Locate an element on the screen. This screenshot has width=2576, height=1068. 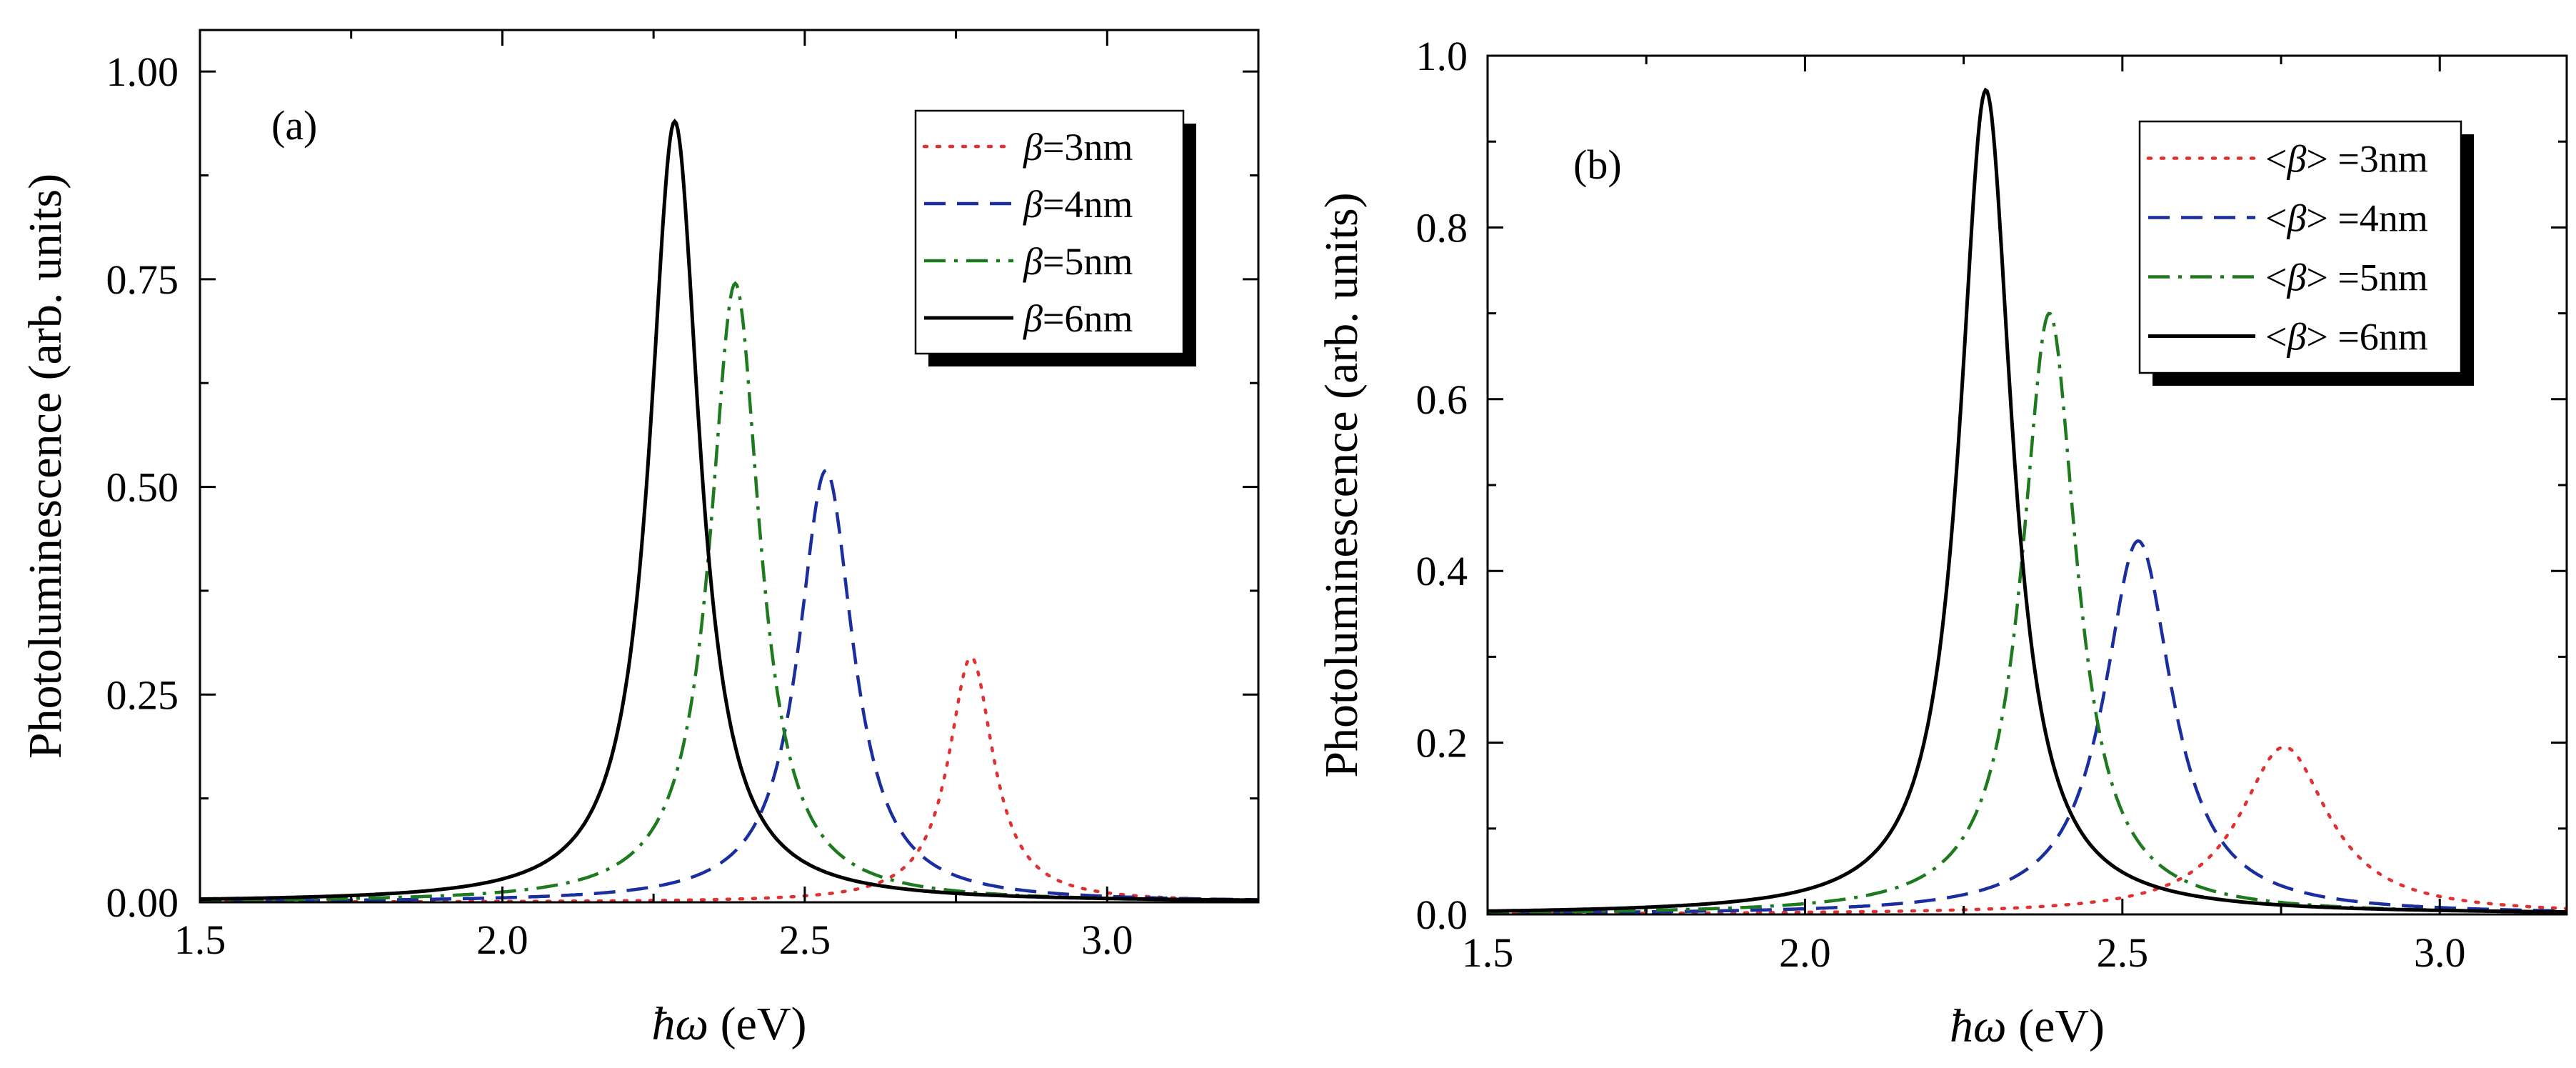
legend-label: β=4nm is located at coordinates (1078, 204).